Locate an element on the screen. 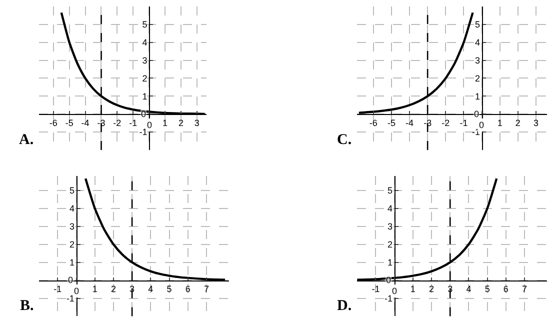 The height and width of the screenshot is (326, 558). text: C. is located at coordinates (344, 140).